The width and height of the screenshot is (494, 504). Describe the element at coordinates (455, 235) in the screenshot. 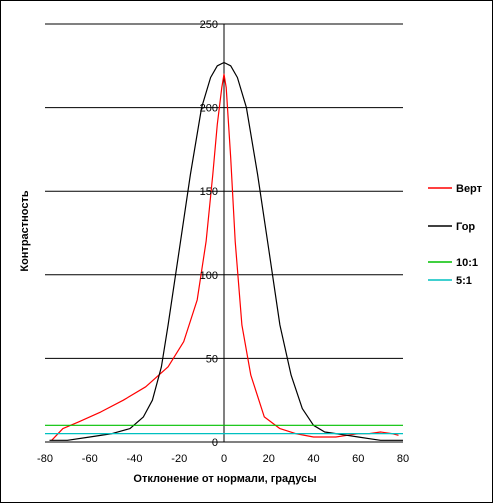

I see `legend: Верт Гор 10:1 5:1` at that location.